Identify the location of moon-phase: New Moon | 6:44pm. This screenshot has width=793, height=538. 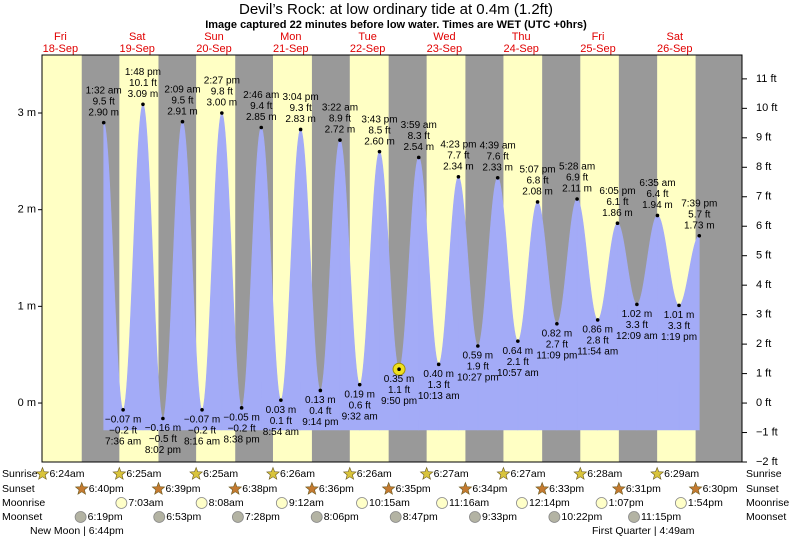
(77, 531).